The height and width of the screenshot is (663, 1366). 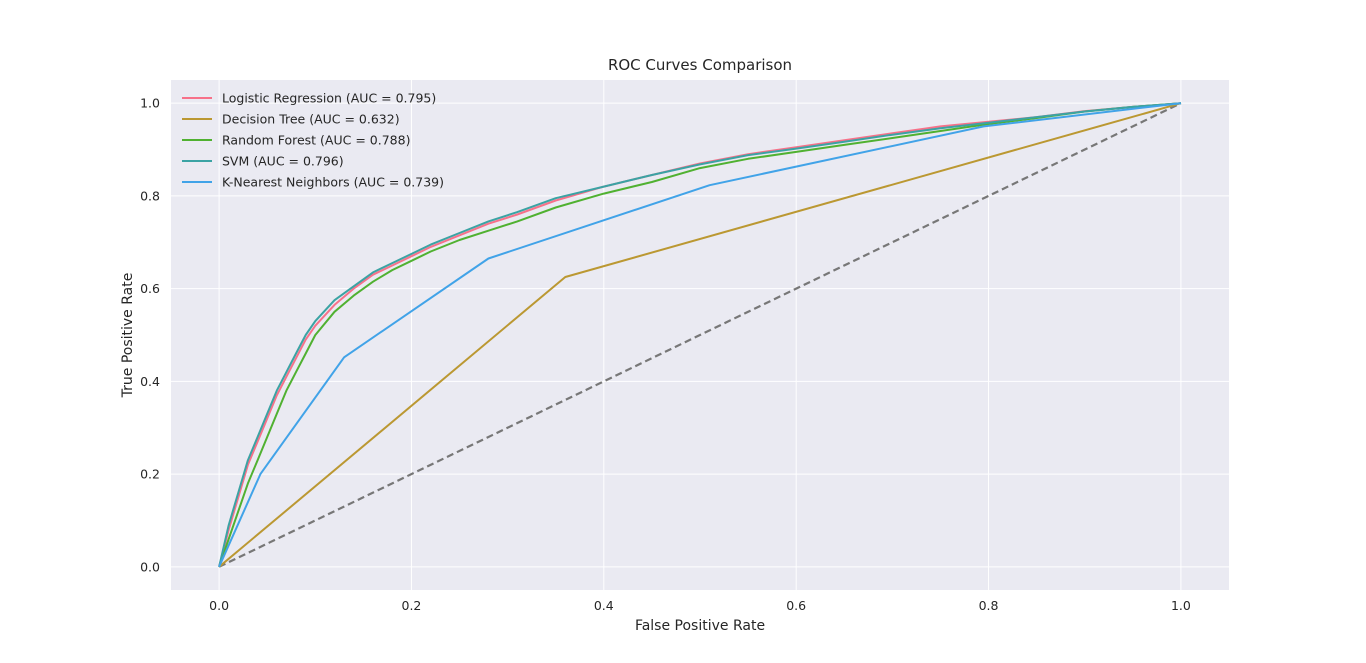 What do you see at coordinates (989, 605) in the screenshot?
I see `x-tick-label: 0.8` at bounding box center [989, 605].